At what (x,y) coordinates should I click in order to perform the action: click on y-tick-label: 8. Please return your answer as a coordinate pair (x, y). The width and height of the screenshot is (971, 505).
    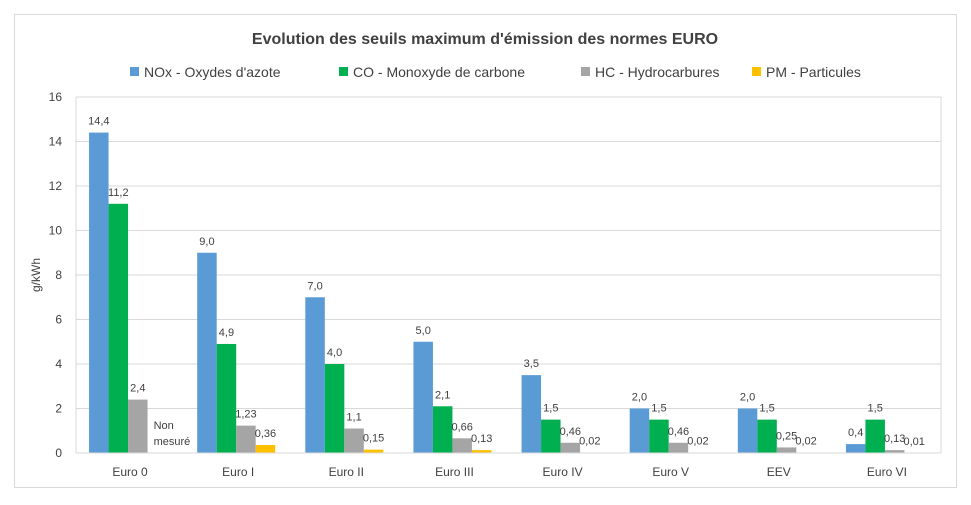
    Looking at the image, I should click on (58, 275).